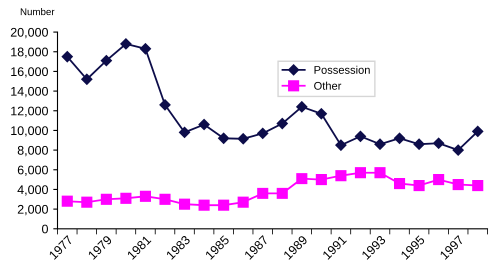  Describe the element at coordinates (29, 111) in the screenshot. I see `y-tick-label: 12,000` at that location.